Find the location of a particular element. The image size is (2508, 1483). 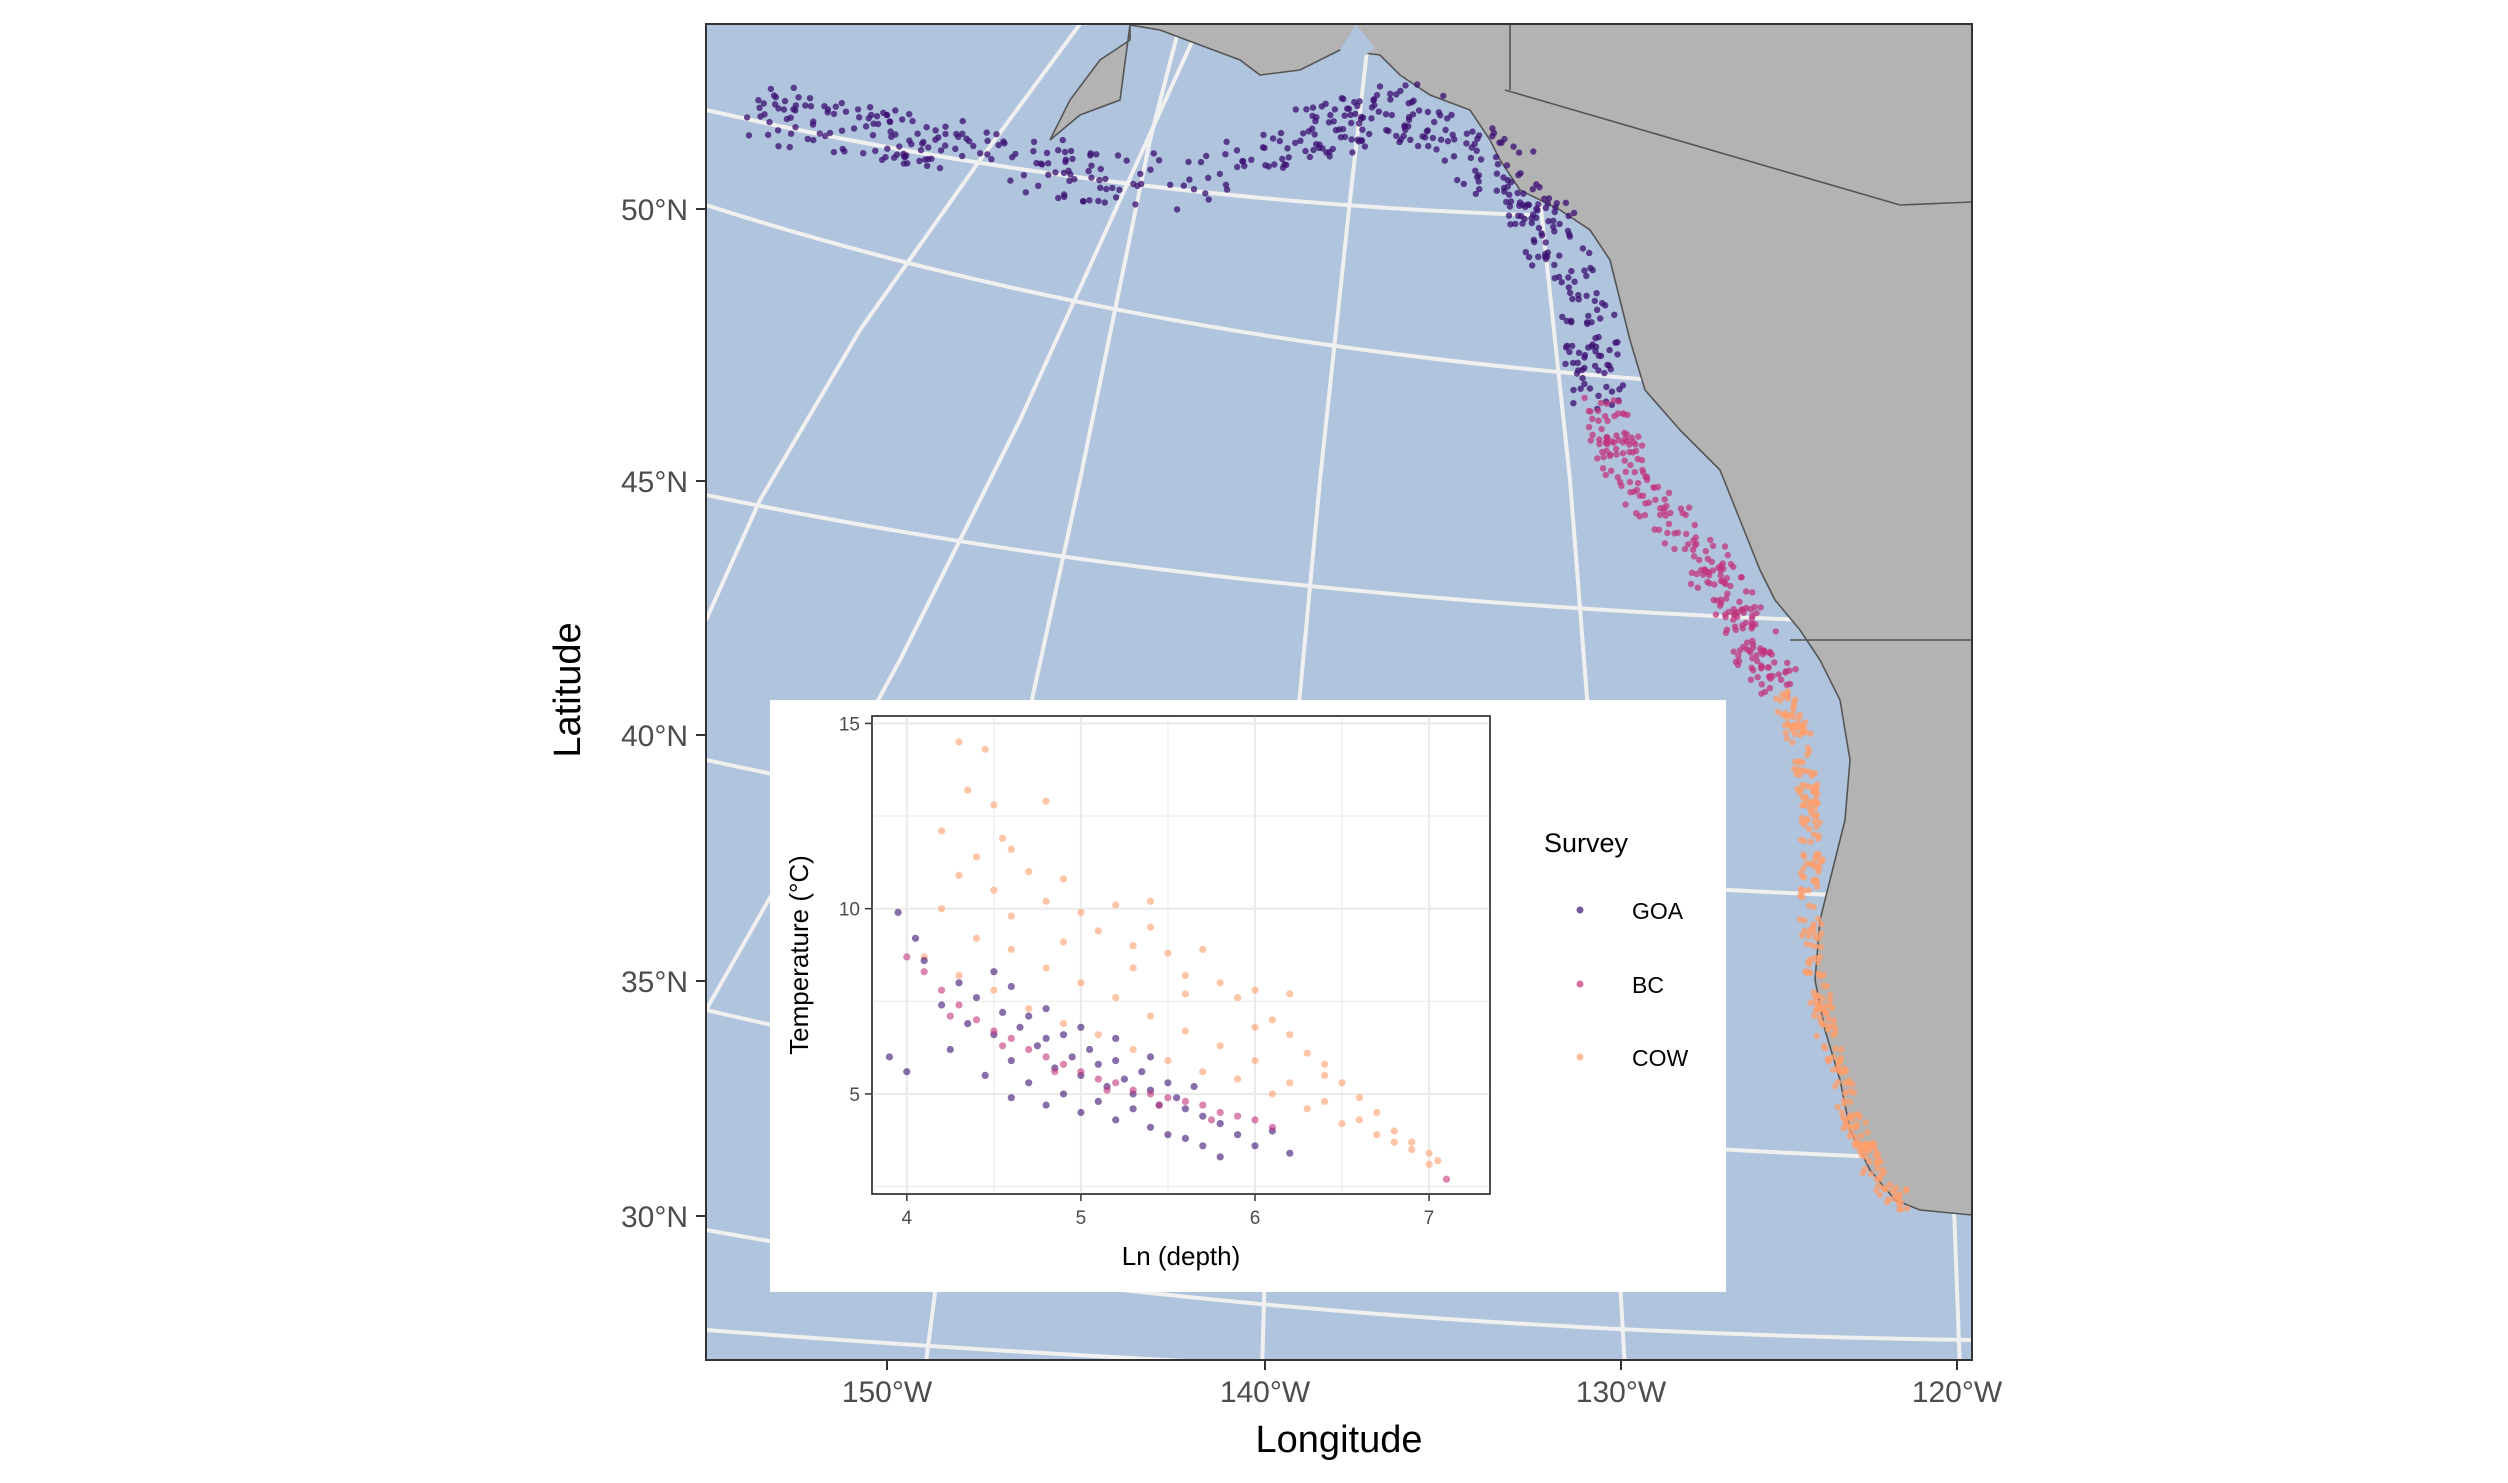

lon-axis: 150°W 140°W 130°W 120°W is located at coordinates (1422, 1384).